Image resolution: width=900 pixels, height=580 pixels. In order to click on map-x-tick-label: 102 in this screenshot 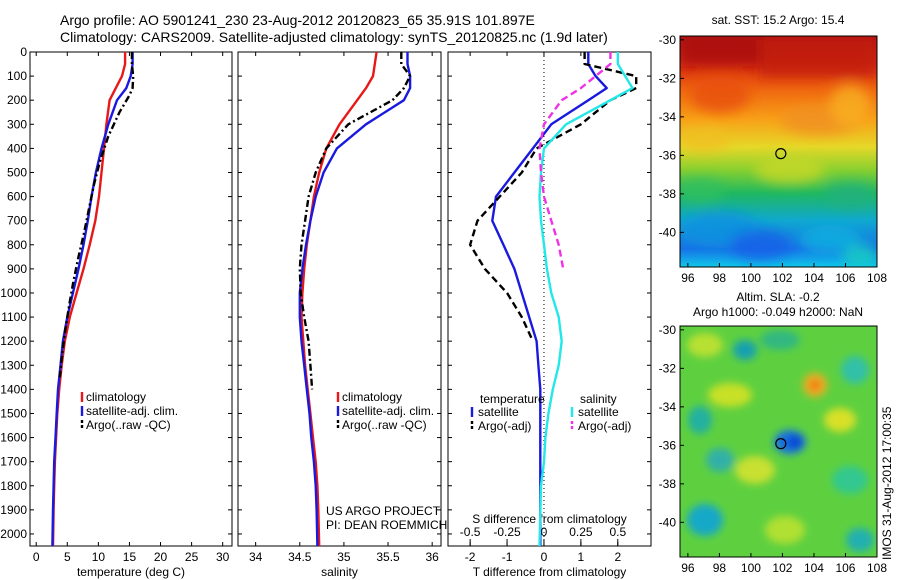, I will do `click(782, 278)`.